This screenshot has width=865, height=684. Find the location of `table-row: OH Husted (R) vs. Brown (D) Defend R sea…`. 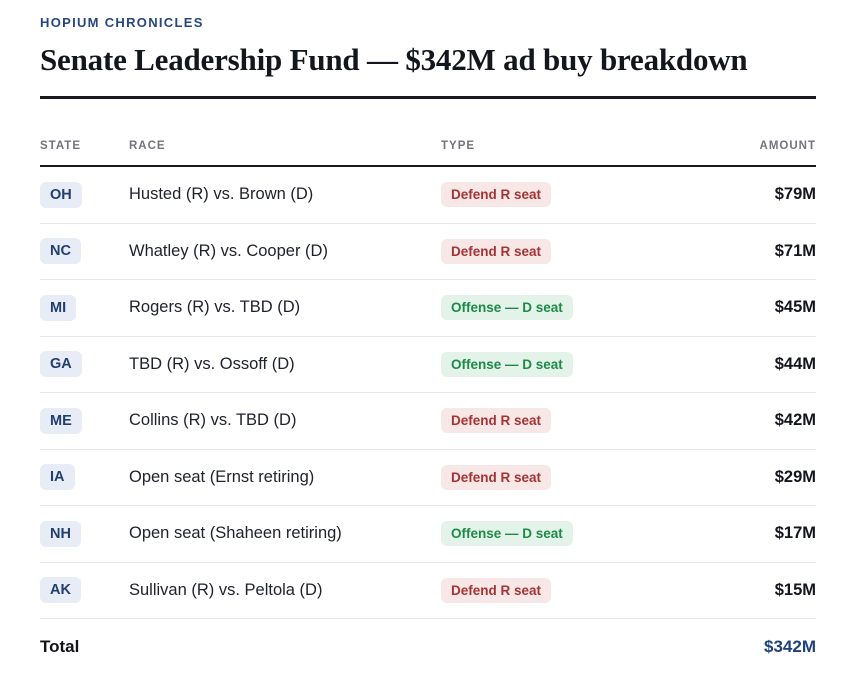

table-row: OH Husted (R) vs. Brown (D) Defend R sea… is located at coordinates (428, 195).